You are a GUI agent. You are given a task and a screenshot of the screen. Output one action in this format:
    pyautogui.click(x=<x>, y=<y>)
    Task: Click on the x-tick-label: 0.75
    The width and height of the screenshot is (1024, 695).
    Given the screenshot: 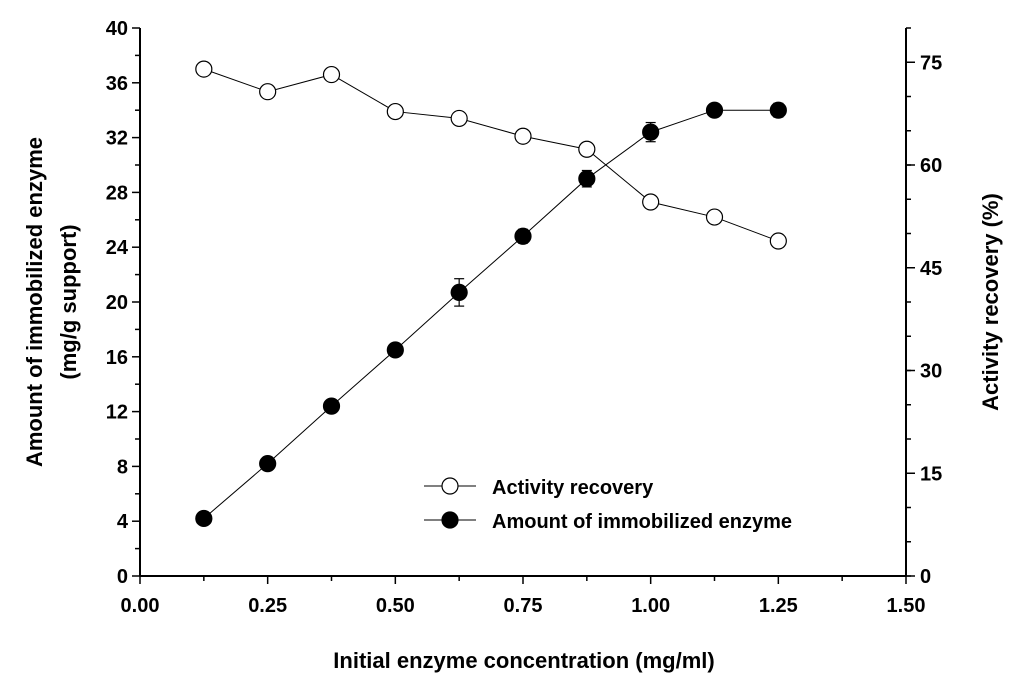 What is the action you would take?
    pyautogui.click(x=523, y=606)
    